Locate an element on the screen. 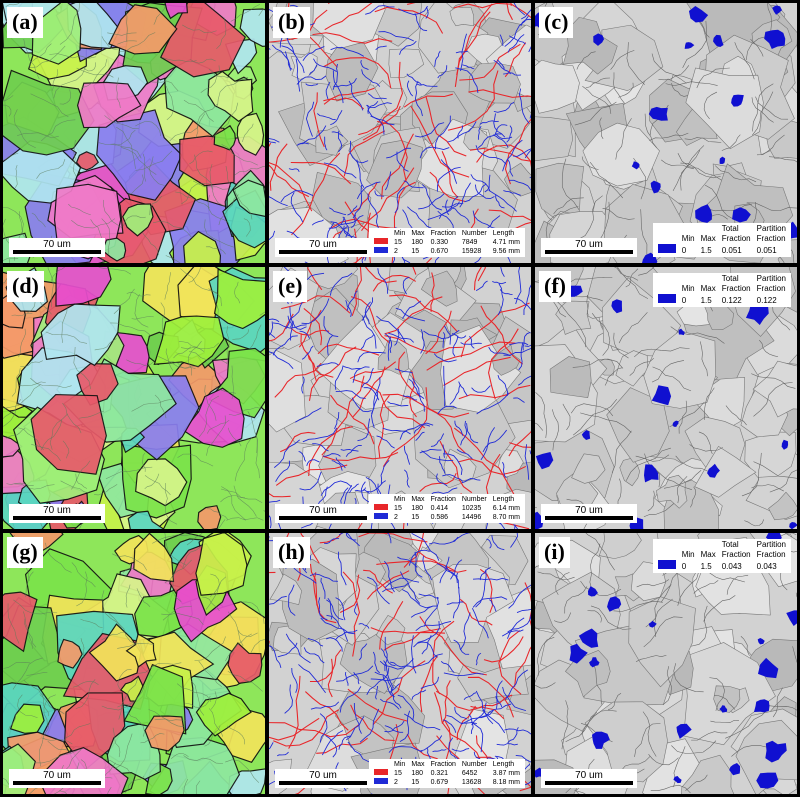 This screenshot has width=800, height=797. legend-header-number: Number is located at coordinates (474, 233).